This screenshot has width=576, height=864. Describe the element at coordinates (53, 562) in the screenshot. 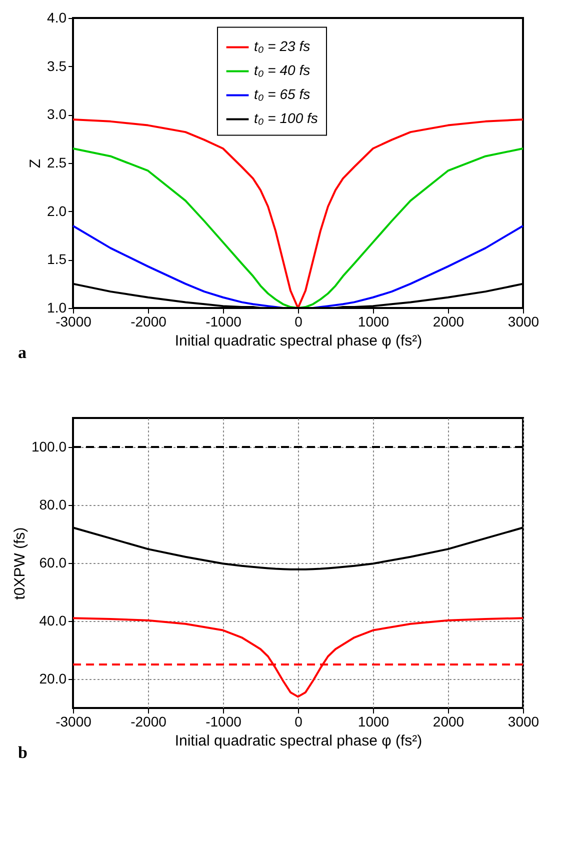

I see `y-tick-label: 60.0` at that location.